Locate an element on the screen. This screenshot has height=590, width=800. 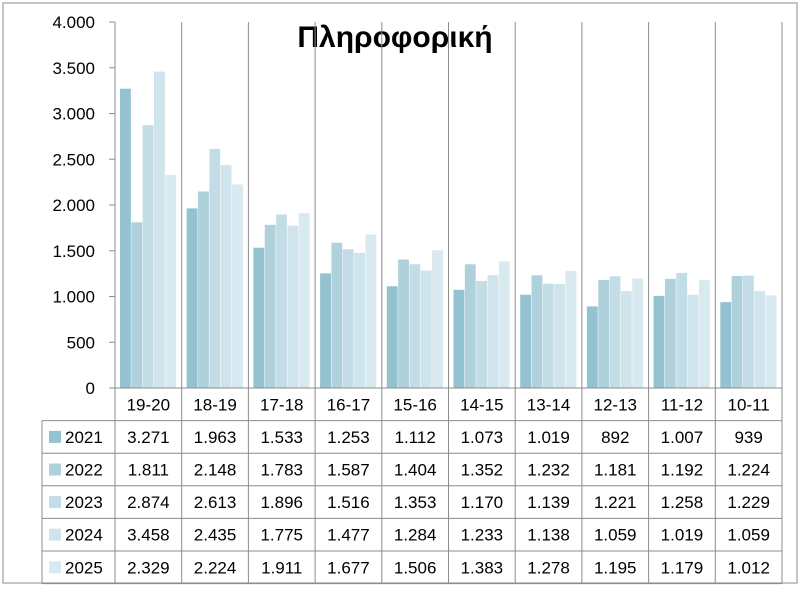
x-tick-label: 11-12 is located at coordinates (682, 404).